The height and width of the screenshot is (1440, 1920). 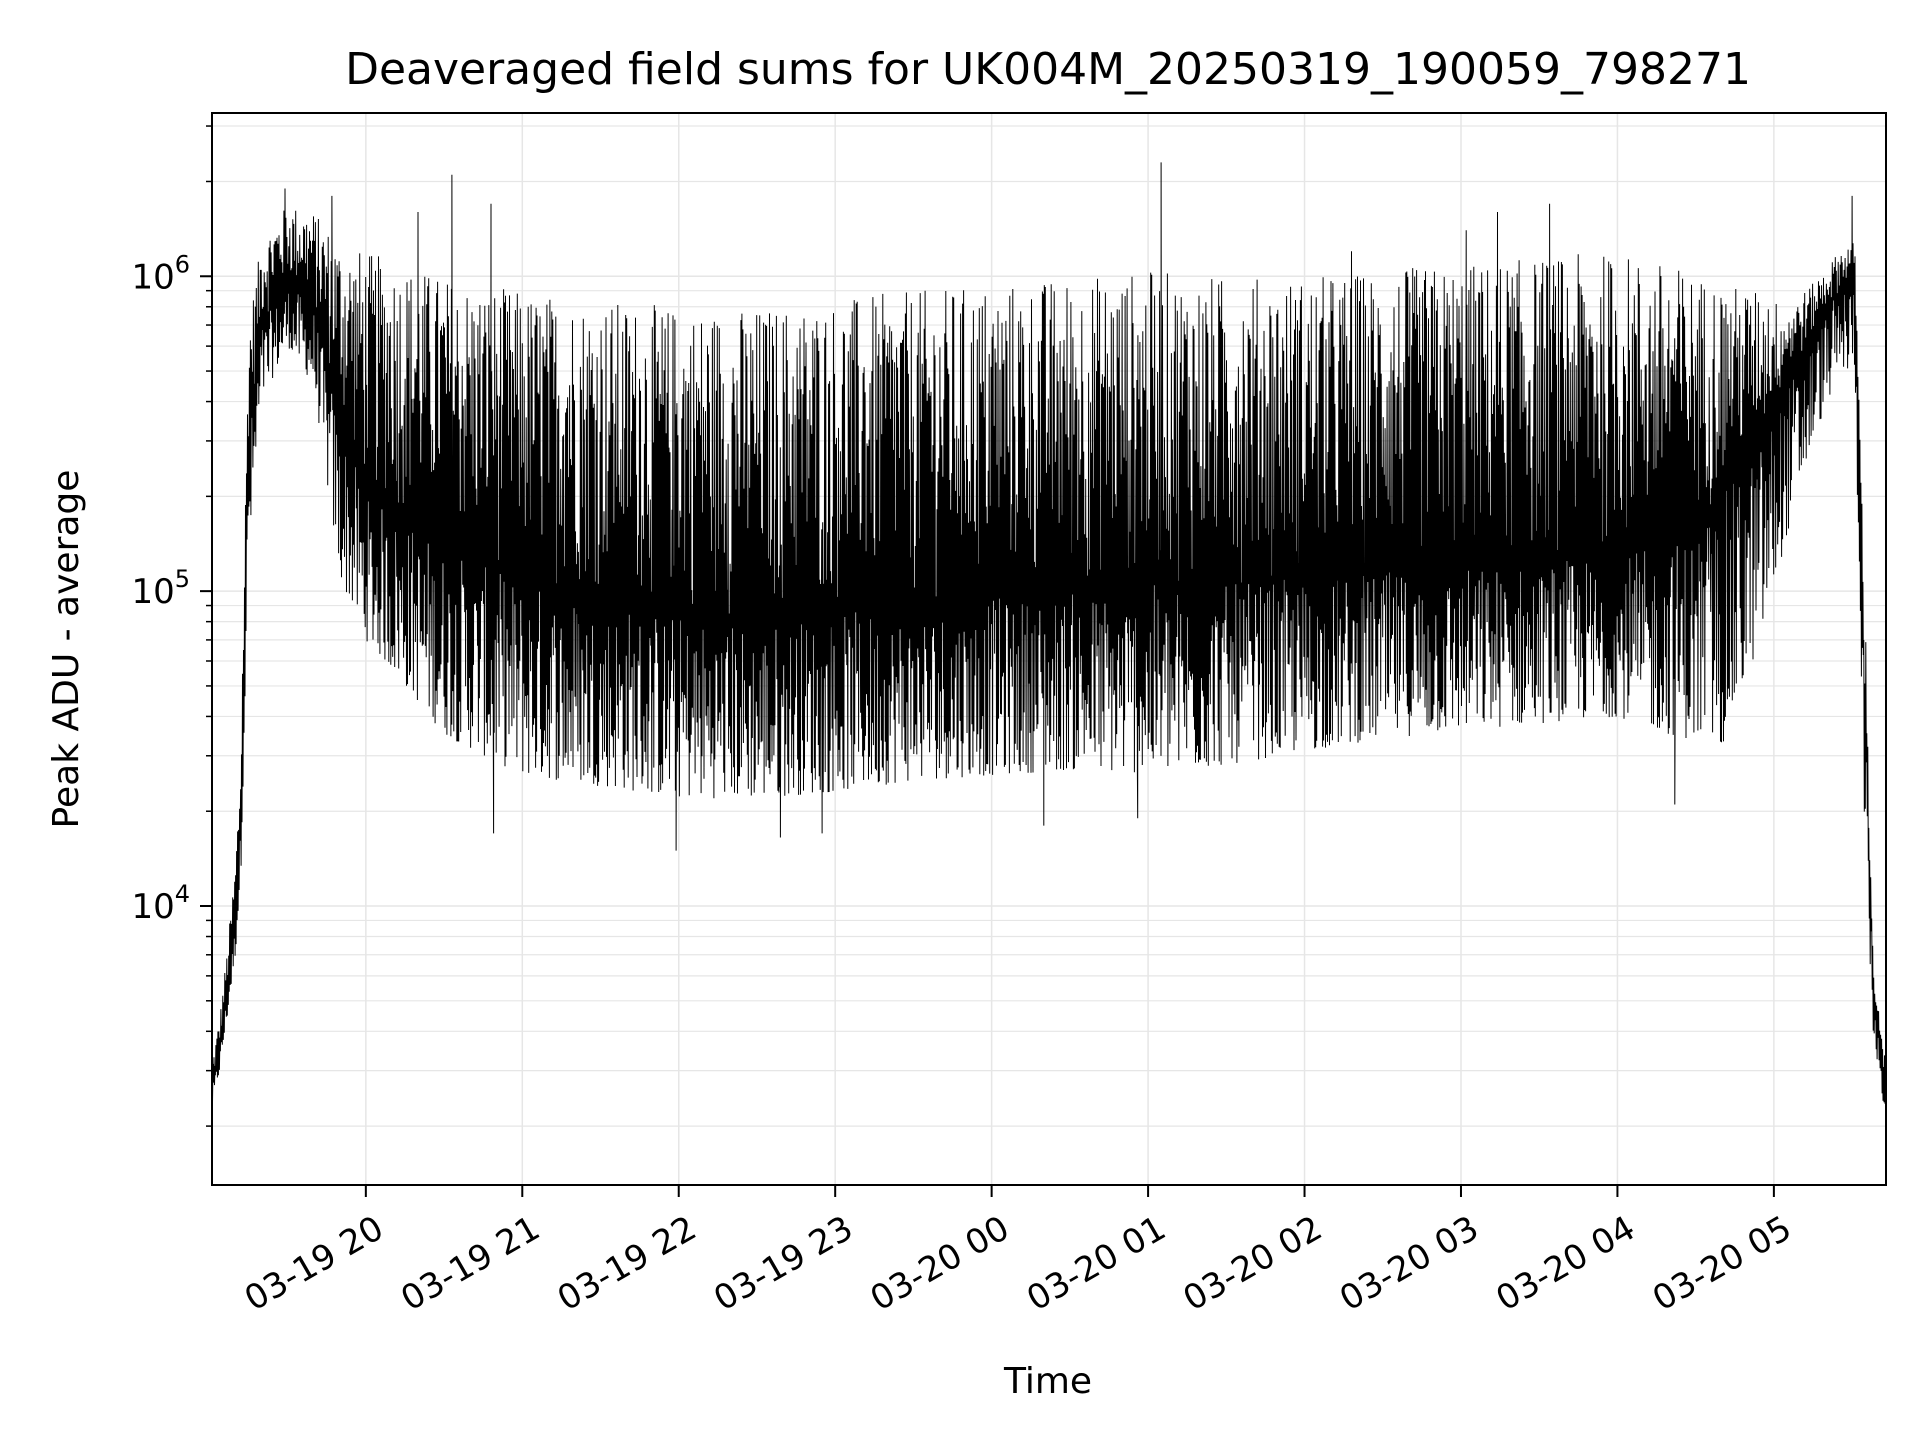 What do you see at coordinates (171, 626) in the screenshot?
I see `y-axis: 10⁴ 10⁵ 10⁶` at bounding box center [171, 626].